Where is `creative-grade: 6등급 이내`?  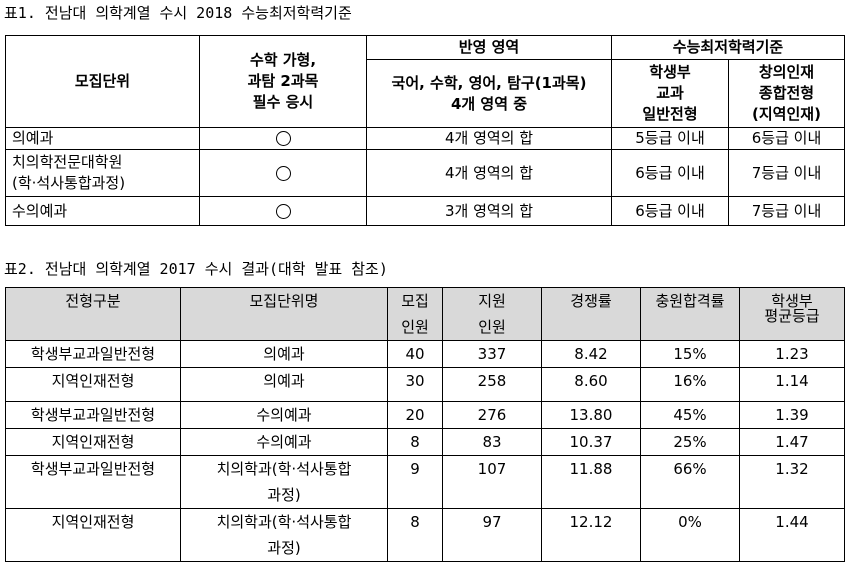 creative-grade: 6등급 이내 is located at coordinates (786, 138).